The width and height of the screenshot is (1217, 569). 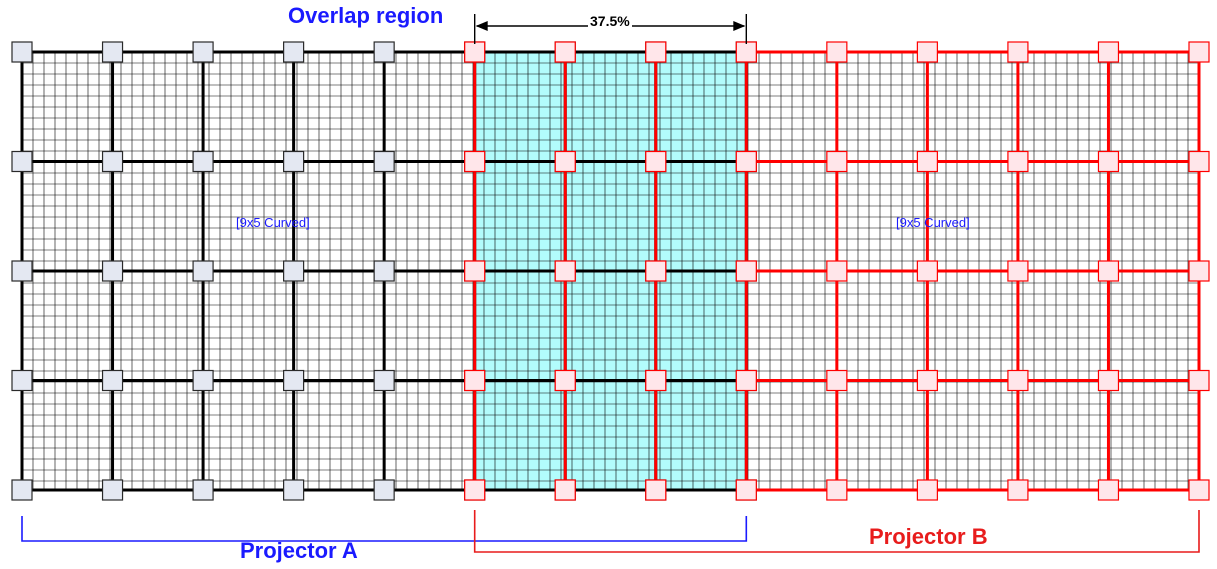 I want to click on projector-b-label: Projector B, so click(x=928, y=536).